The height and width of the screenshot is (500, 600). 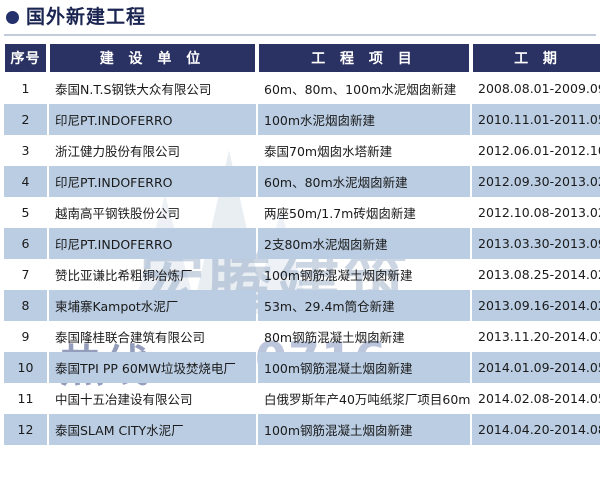 I want to click on cell-unit: 越南高平钢铁股份公司, so click(x=118, y=213).